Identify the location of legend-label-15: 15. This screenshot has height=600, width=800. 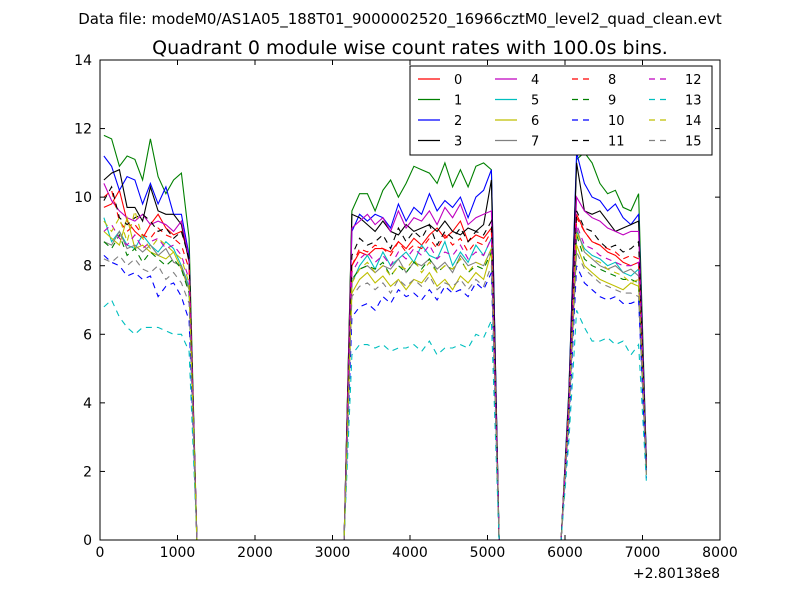
(693, 142).